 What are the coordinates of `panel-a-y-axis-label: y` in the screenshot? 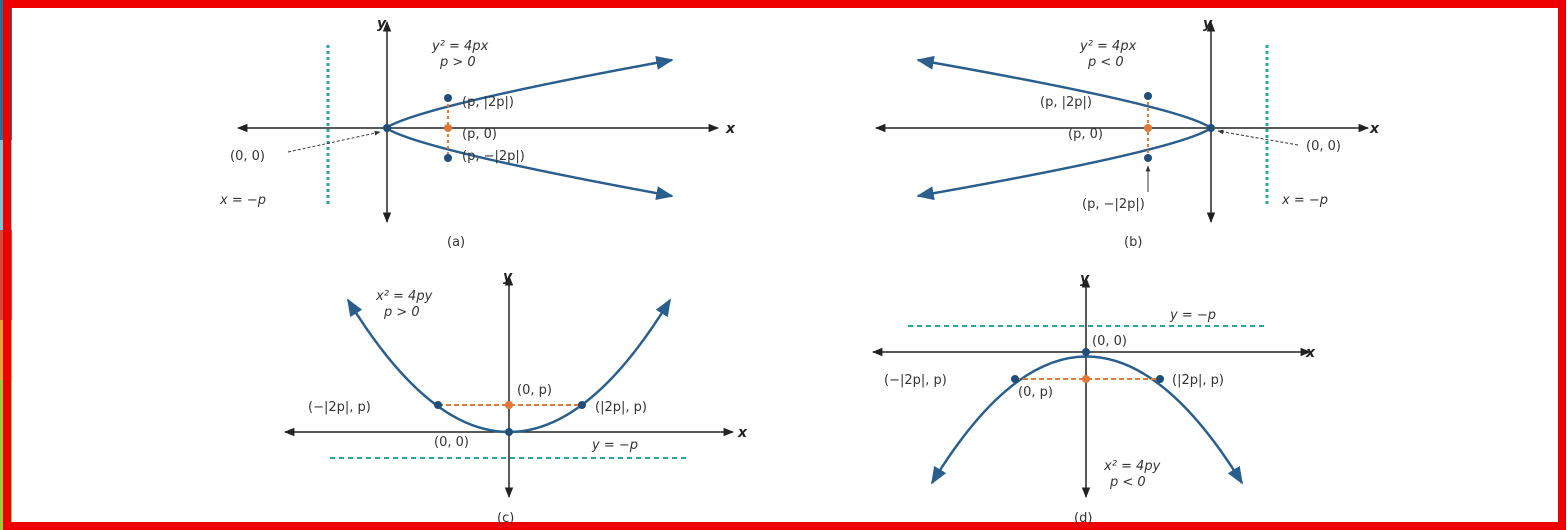 It's located at (382, 24).